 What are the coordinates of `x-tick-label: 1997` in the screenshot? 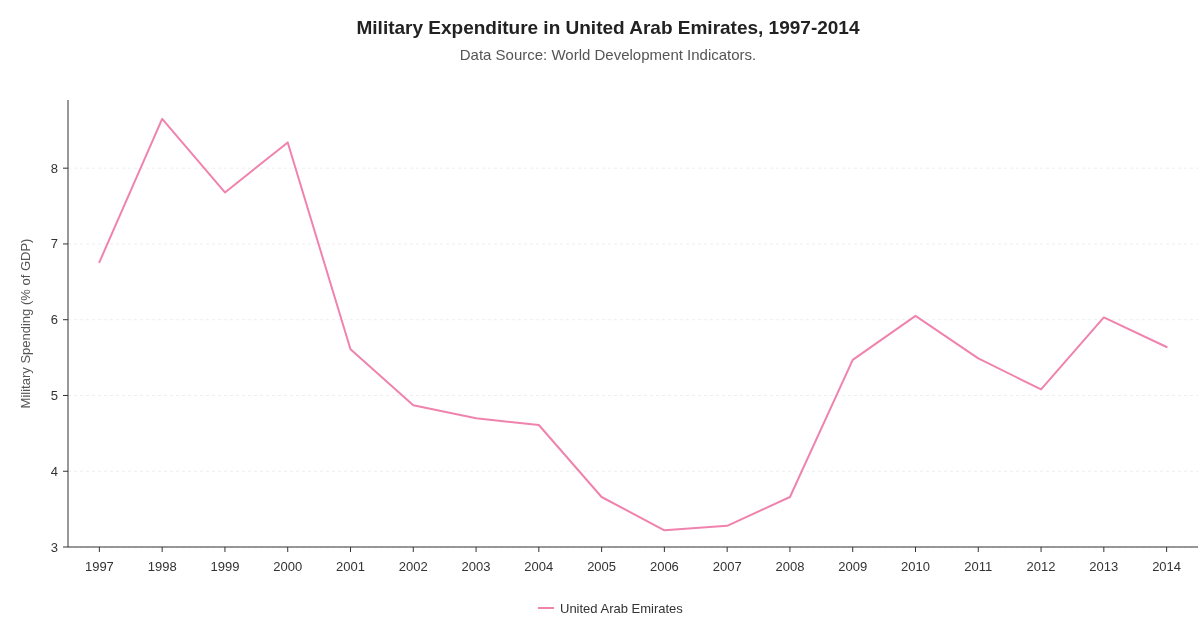 It's located at (99, 566).